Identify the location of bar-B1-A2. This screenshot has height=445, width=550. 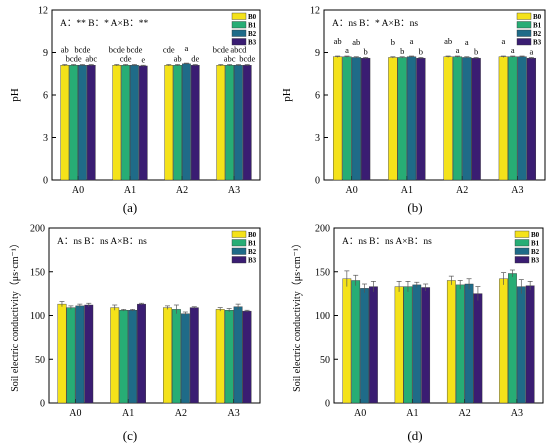
(177, 123).